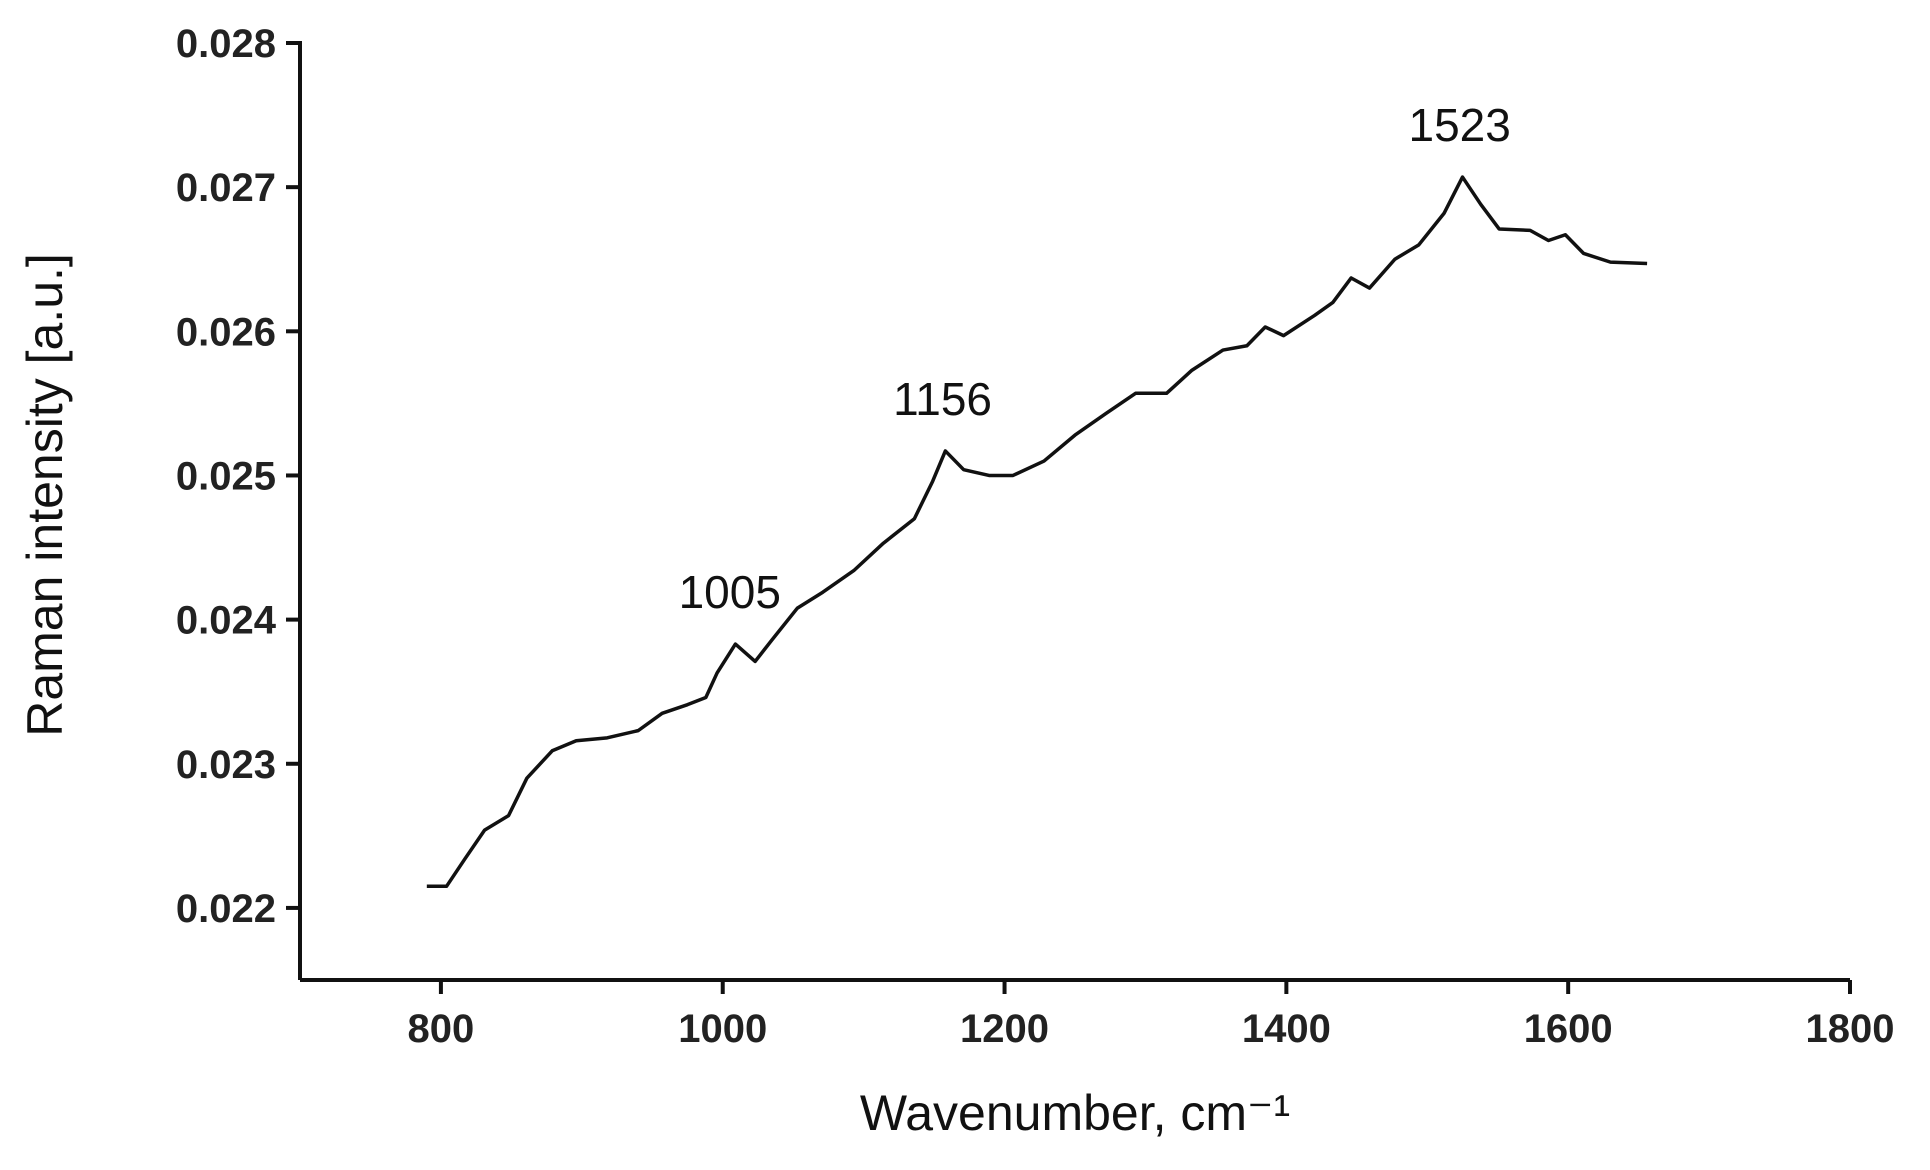  Describe the element at coordinates (226, 188) in the screenshot. I see `y-tick-label: 0.027` at that location.